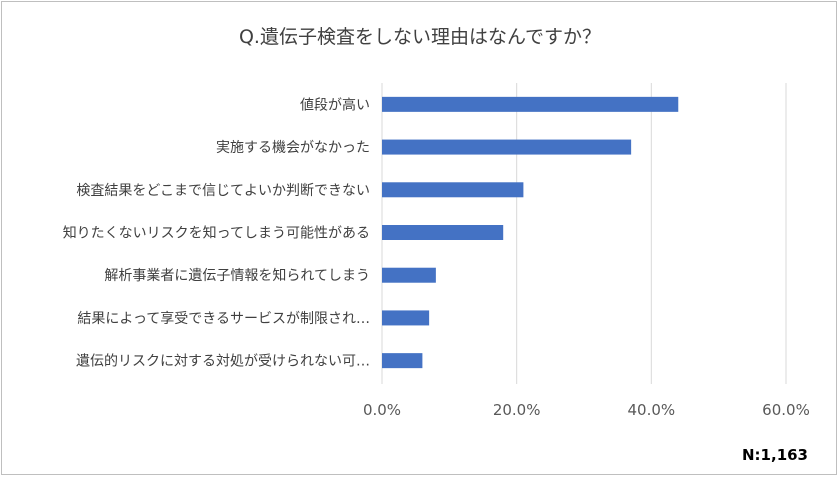 The height and width of the screenshot is (478, 840). I want to click on x-tick-label: 40.0%, so click(652, 410).